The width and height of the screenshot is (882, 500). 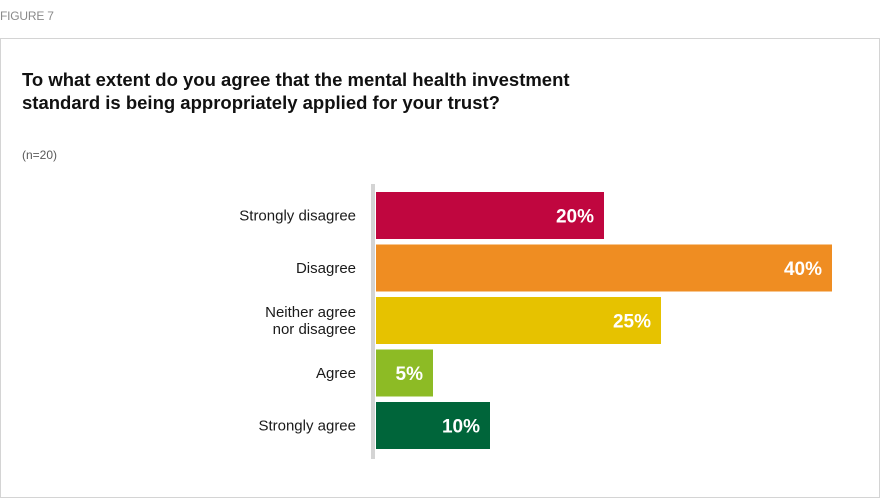 I want to click on bar-value-label: 25%, so click(x=632, y=322).